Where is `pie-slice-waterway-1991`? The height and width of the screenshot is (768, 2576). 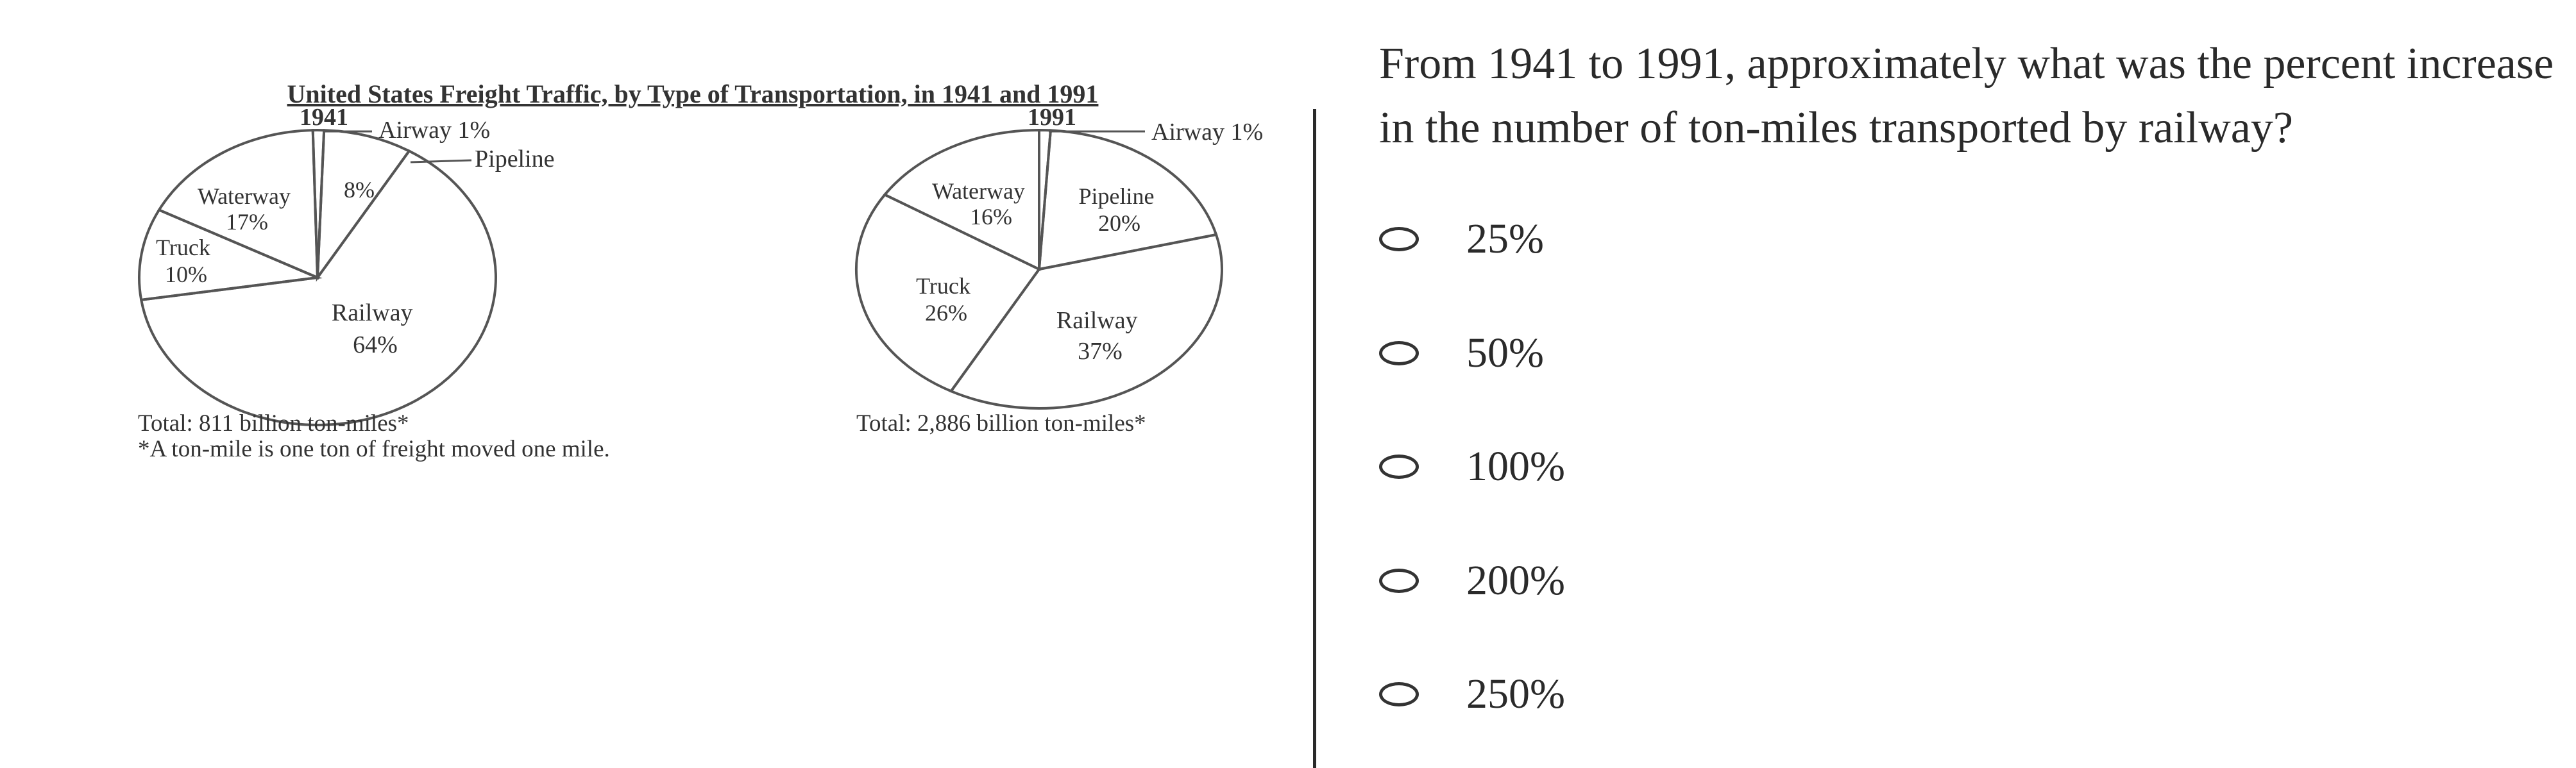
pie-slice-waterway-1991 is located at coordinates (961, 200).